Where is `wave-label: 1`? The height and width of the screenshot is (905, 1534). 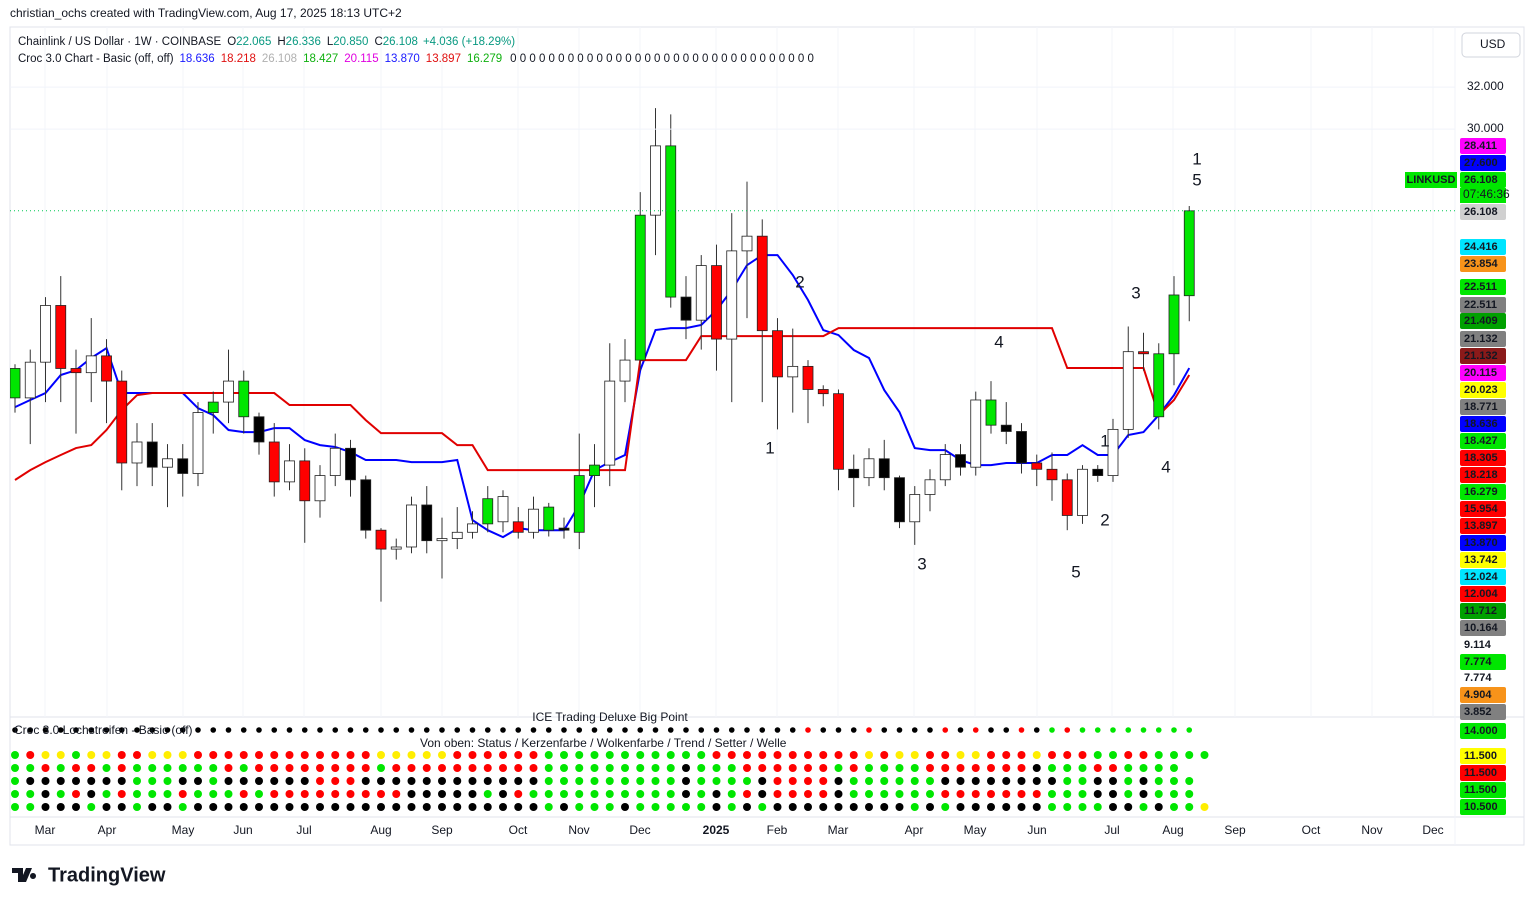 wave-label: 1 is located at coordinates (1196, 158).